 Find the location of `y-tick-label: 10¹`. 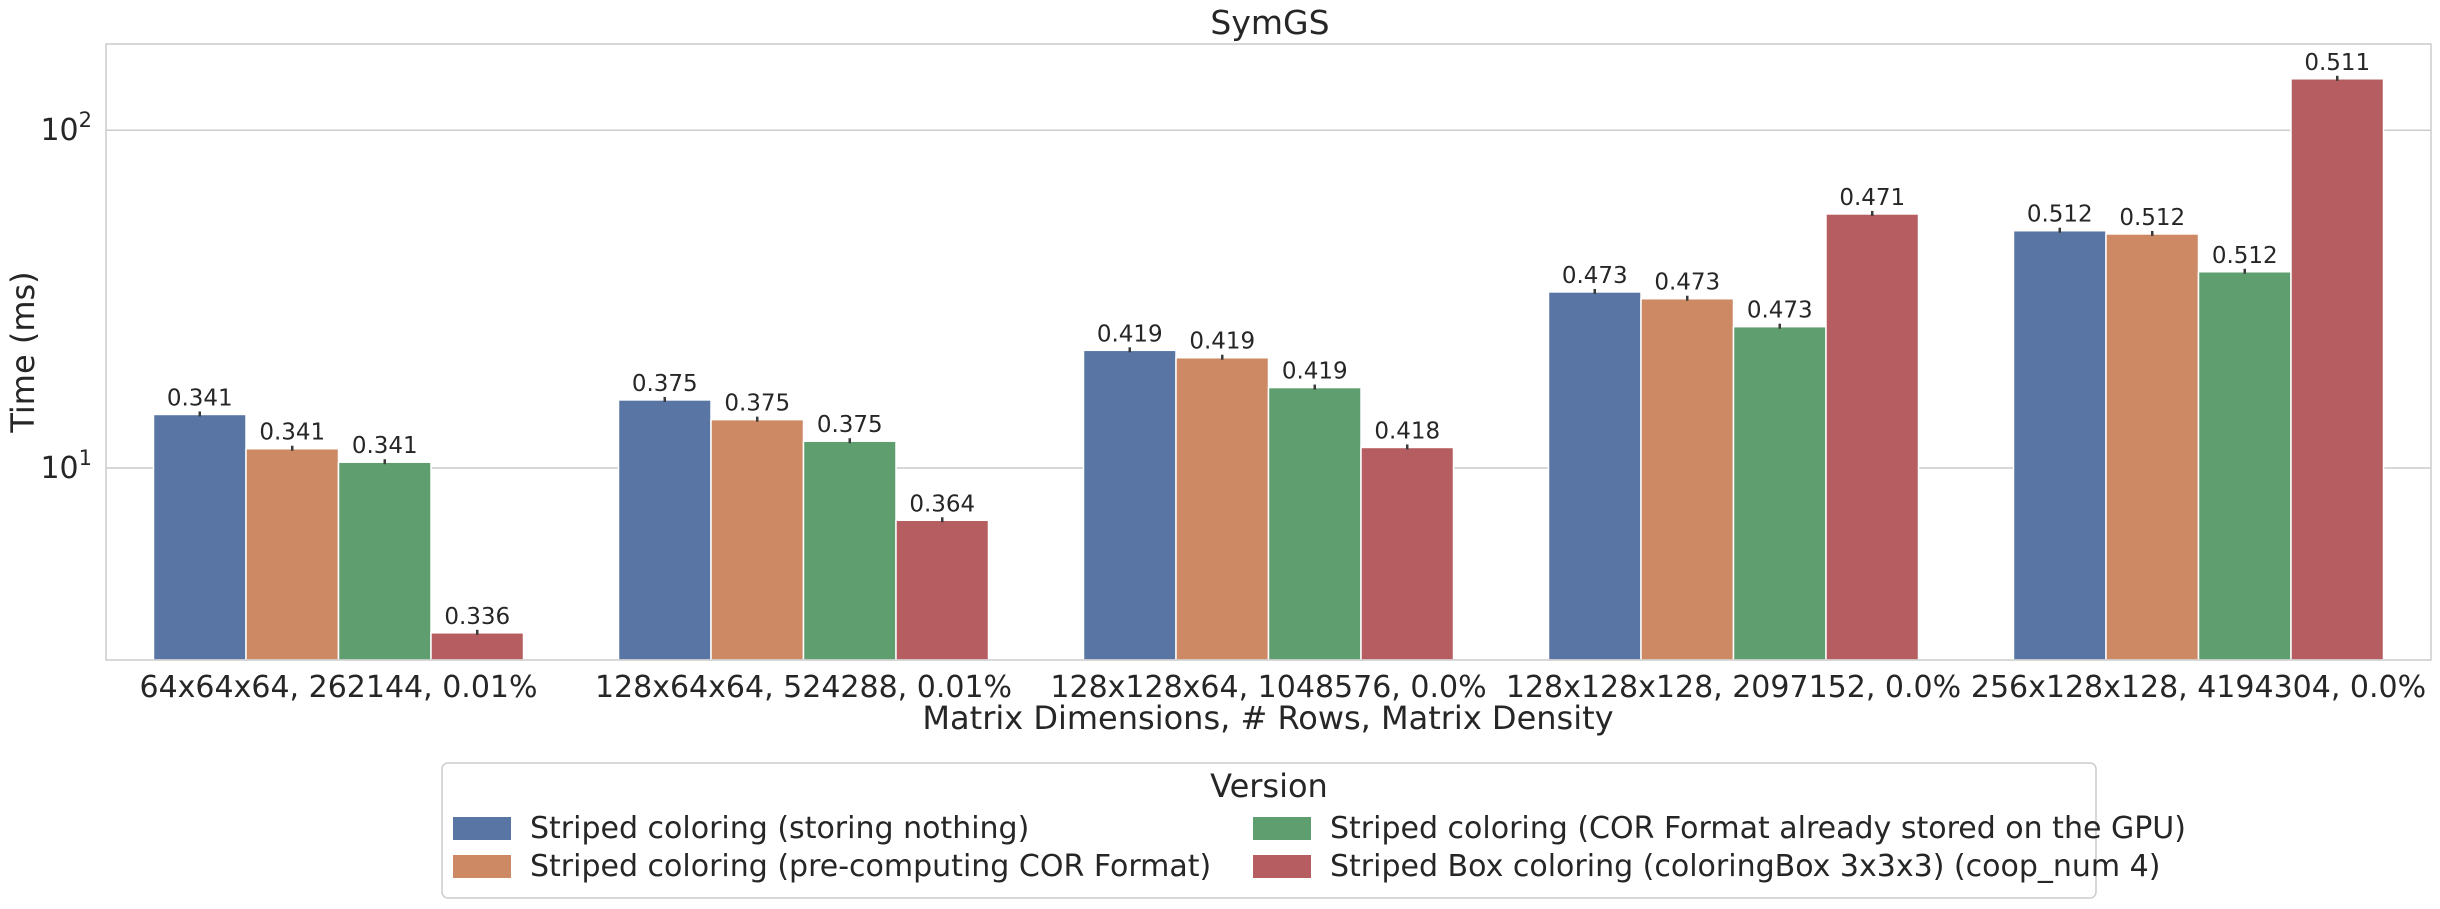

y-tick-label: 10¹ is located at coordinates (66, 466).